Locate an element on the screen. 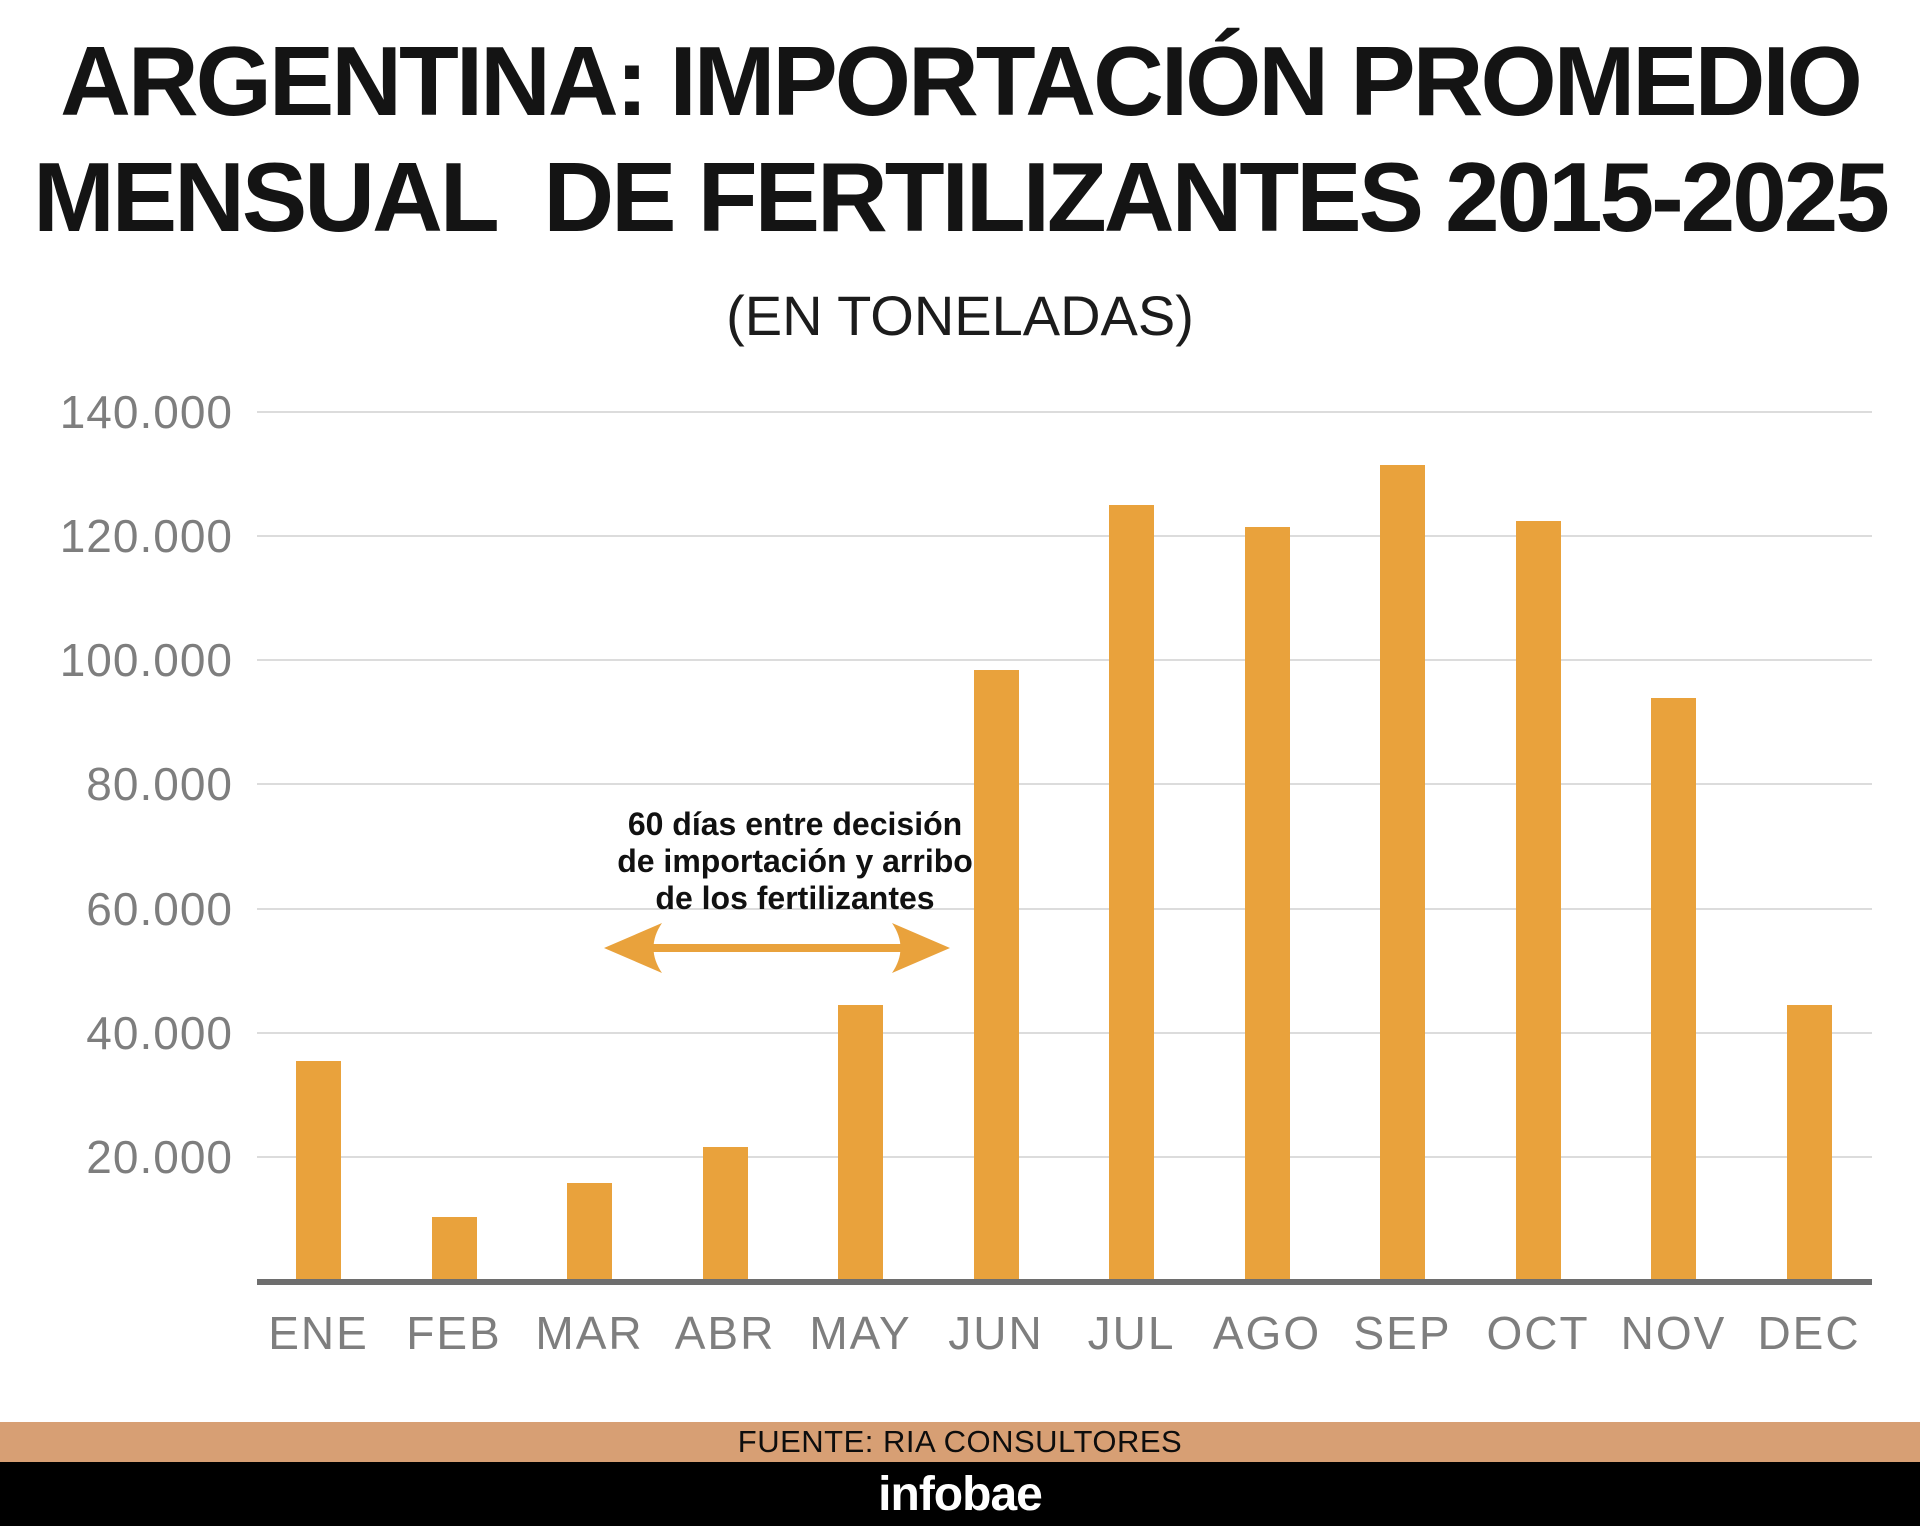  bar-DEC is located at coordinates (1809, 1143).